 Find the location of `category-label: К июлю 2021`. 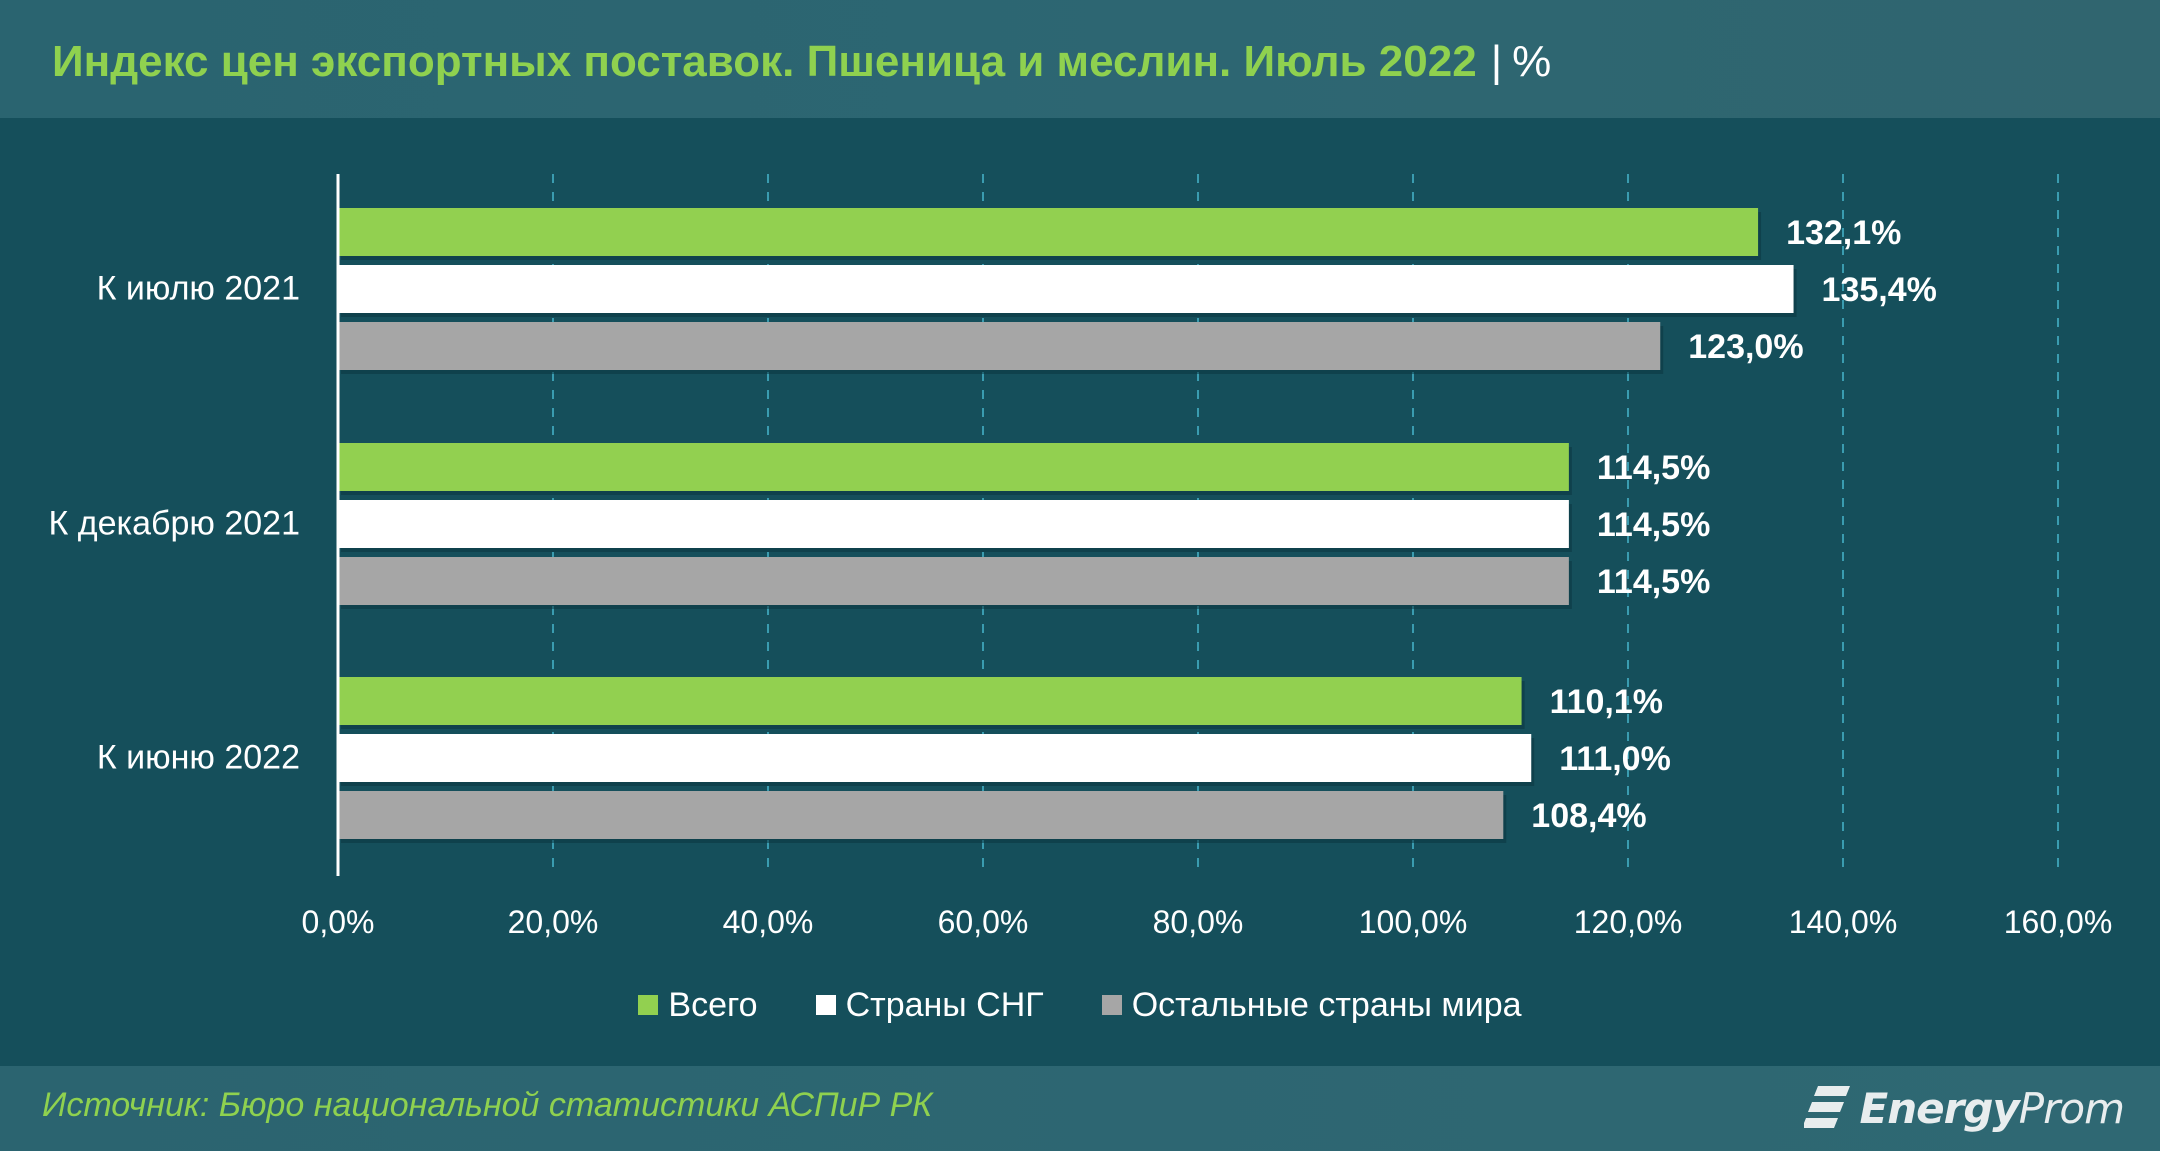

category-label: К июлю 2021 is located at coordinates (198, 288).